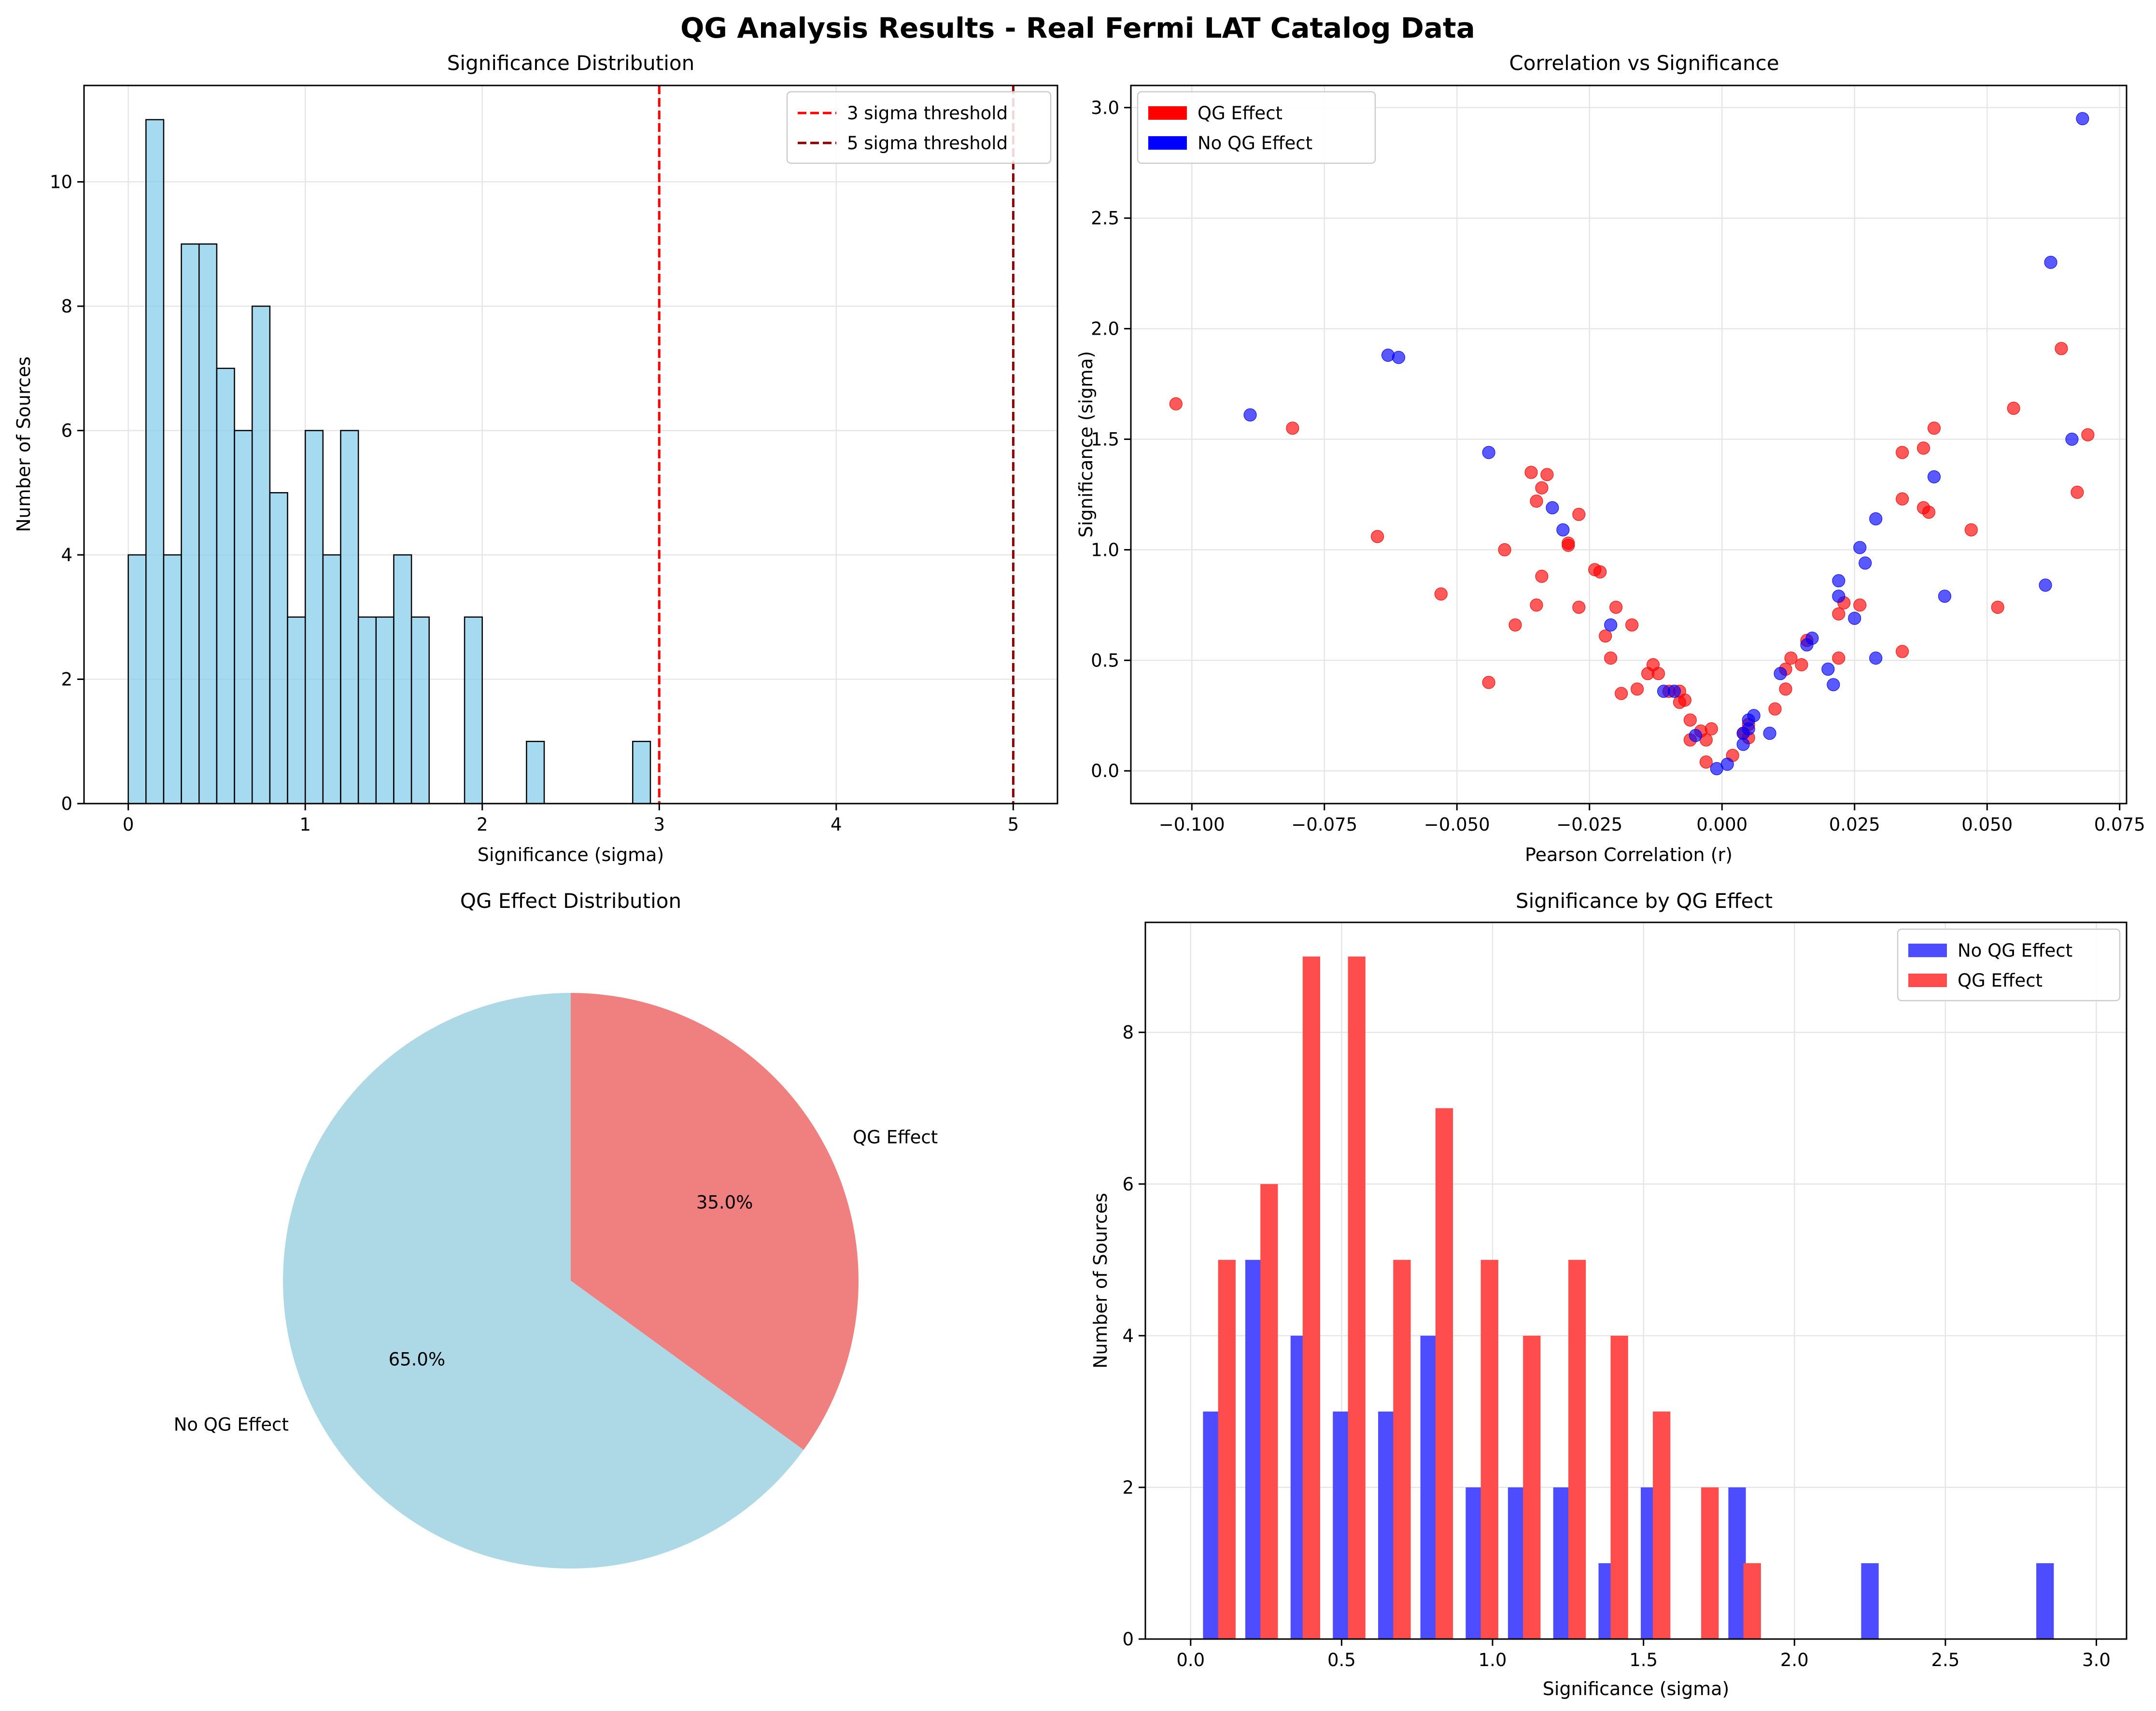  What do you see at coordinates (570, 901) in the screenshot?
I see `pie-title: QG Effect Distribution` at bounding box center [570, 901].